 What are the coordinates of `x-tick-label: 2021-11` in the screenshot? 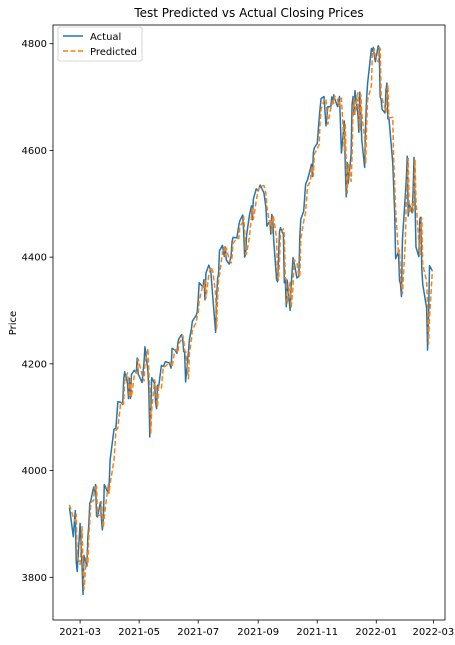 It's located at (317, 632).